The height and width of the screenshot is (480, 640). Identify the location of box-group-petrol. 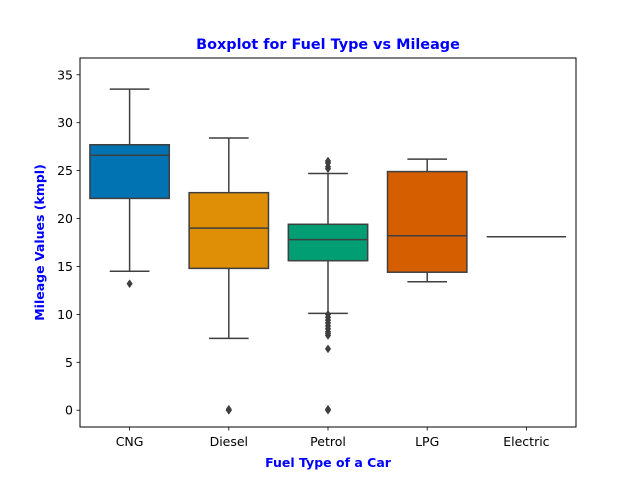
(328, 285).